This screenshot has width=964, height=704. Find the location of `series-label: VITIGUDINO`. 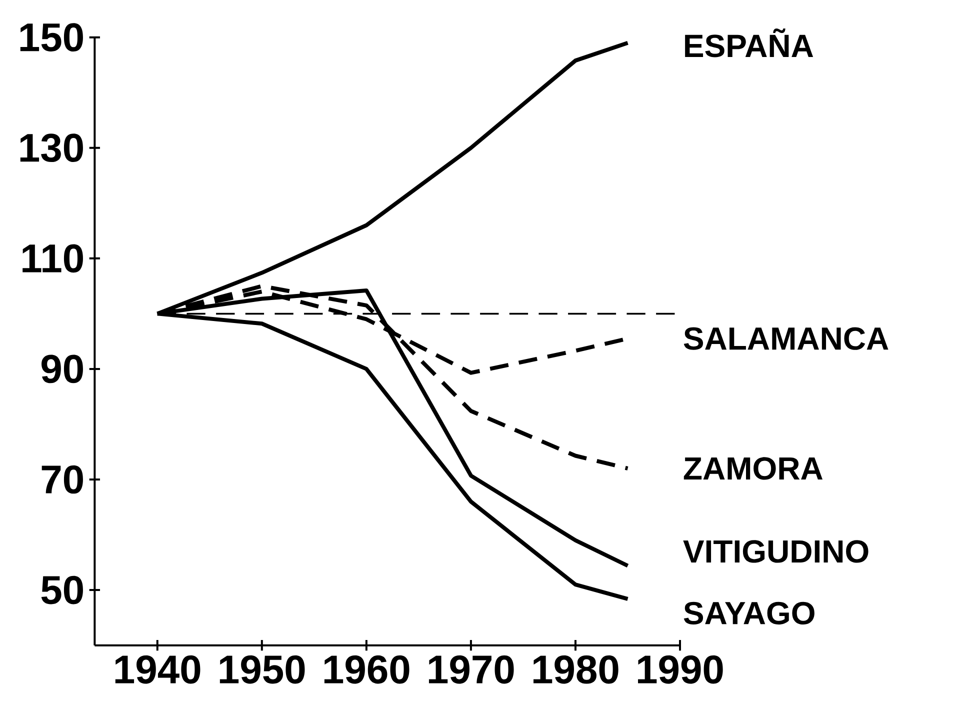

series-label: VITIGUDINO is located at coordinates (775, 551).